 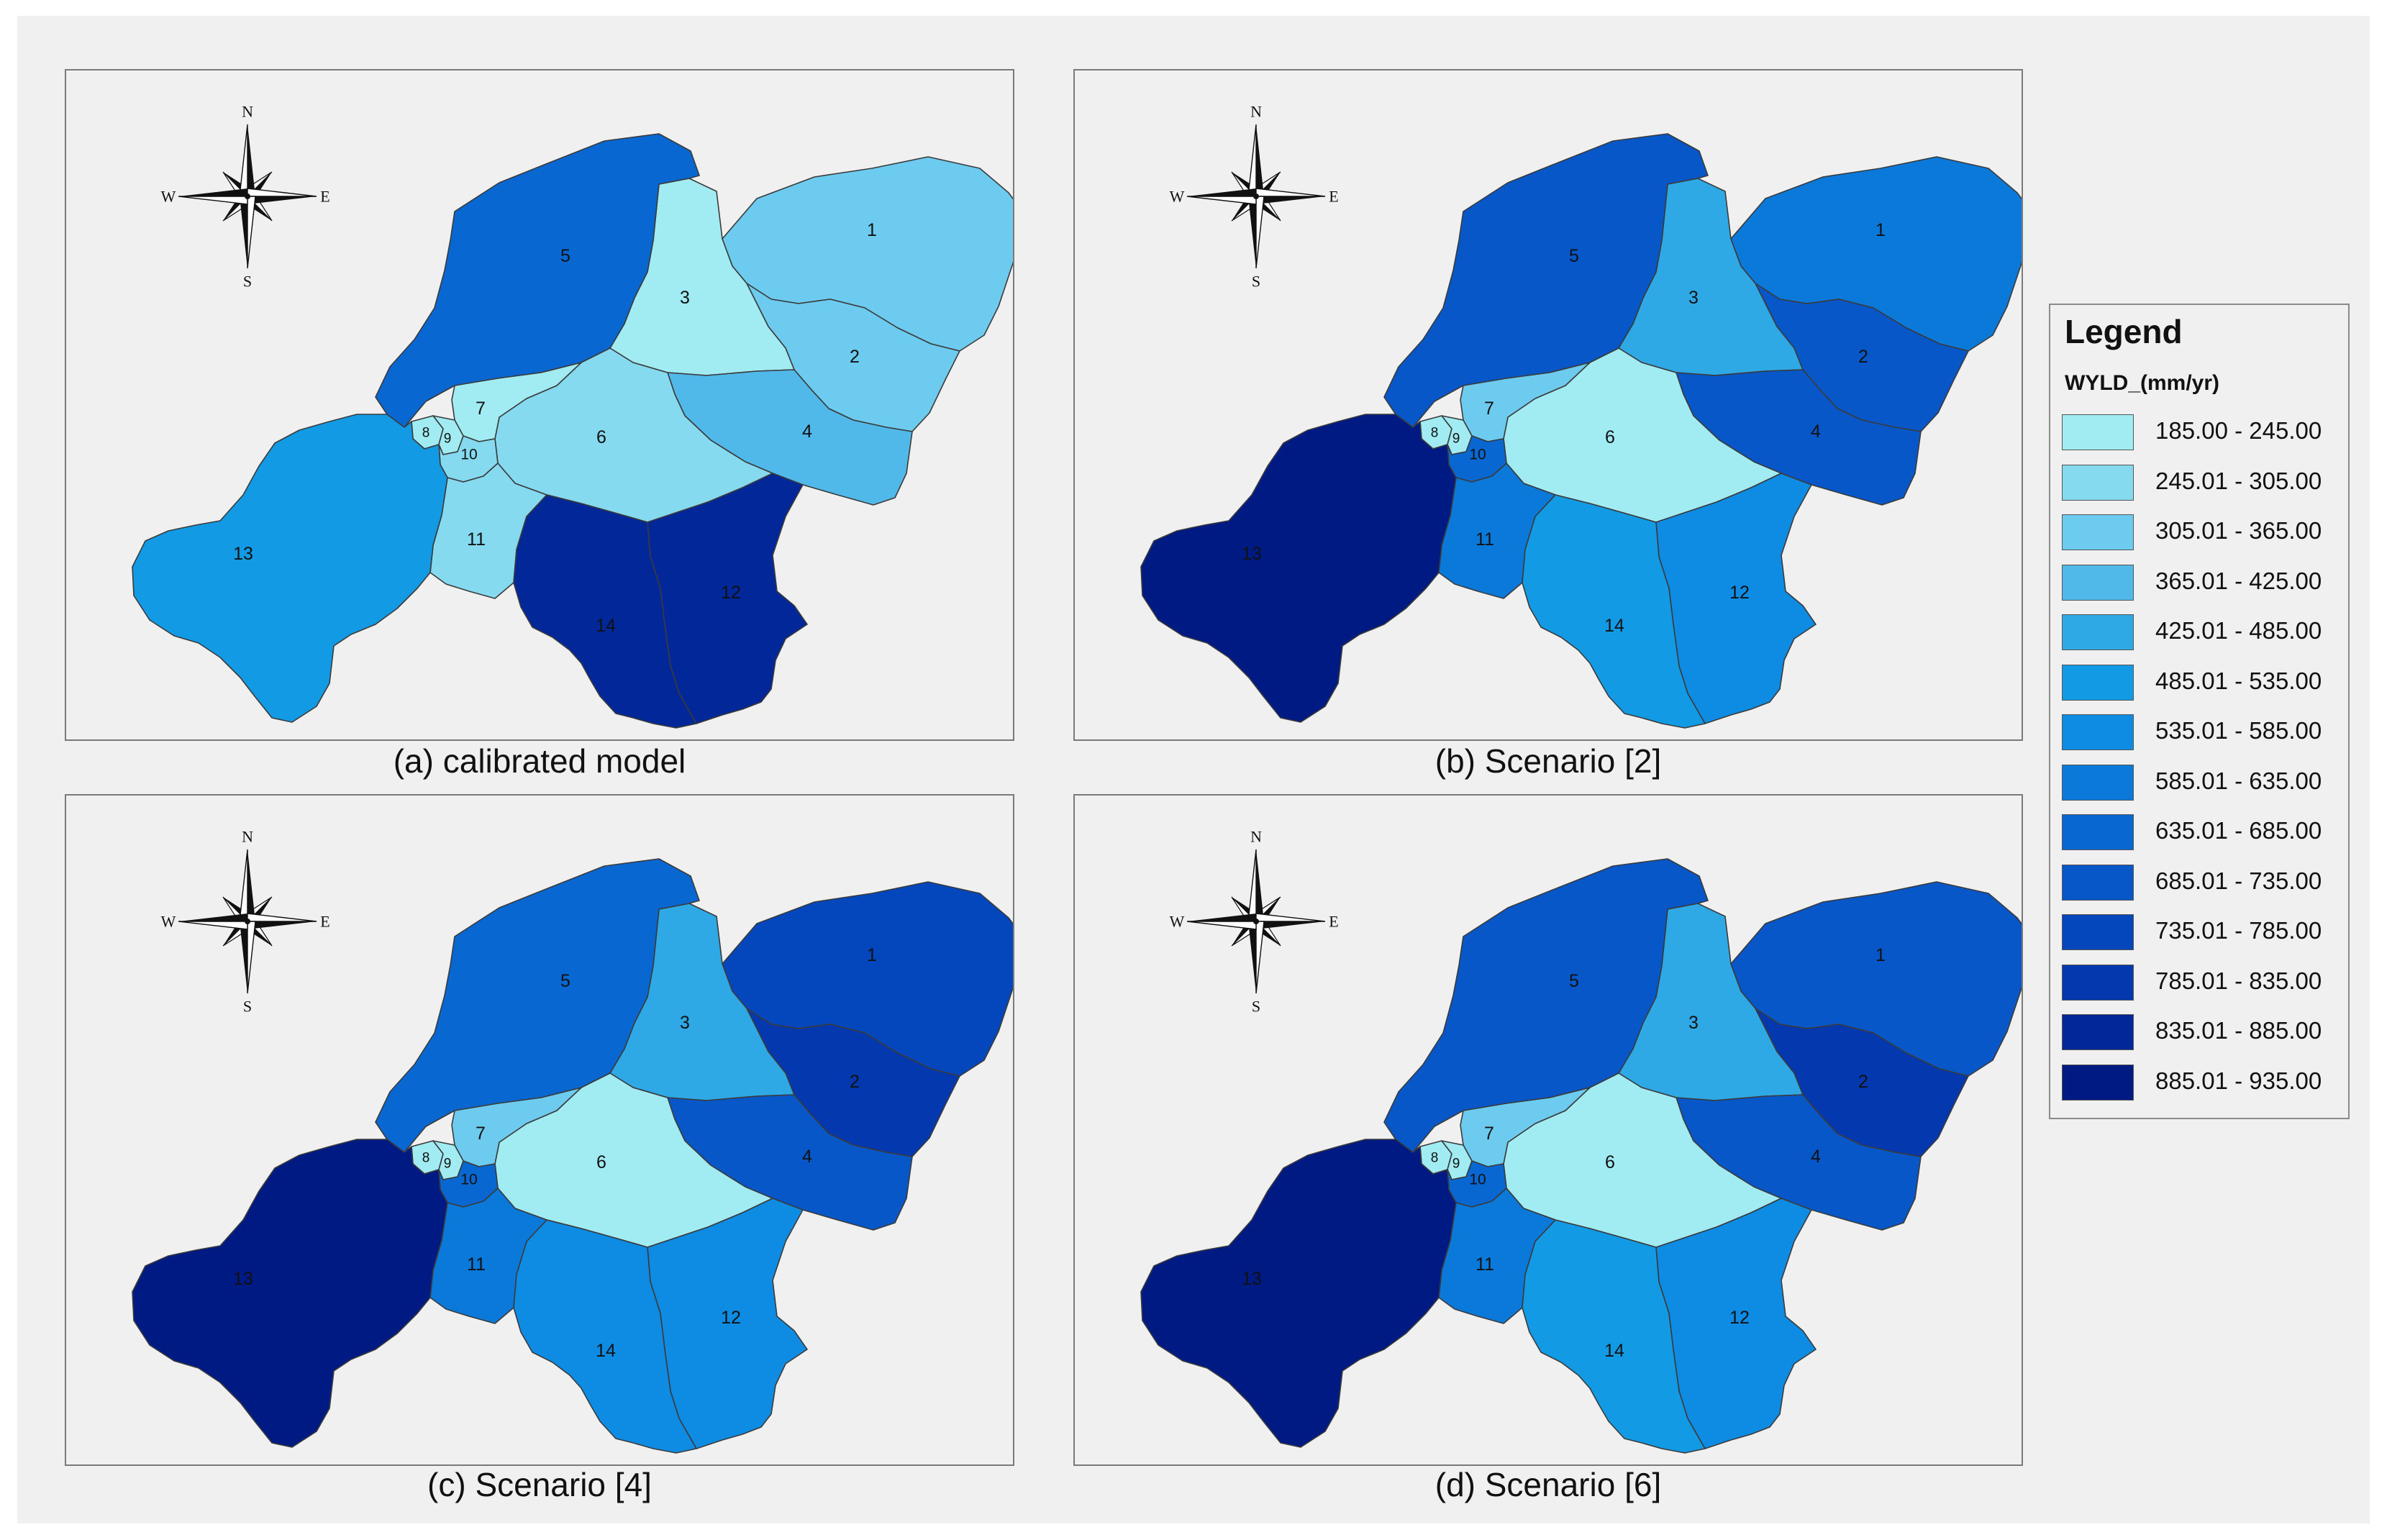 I want to click on legend-item: 185.00 - 245.00, so click(x=2202, y=432).